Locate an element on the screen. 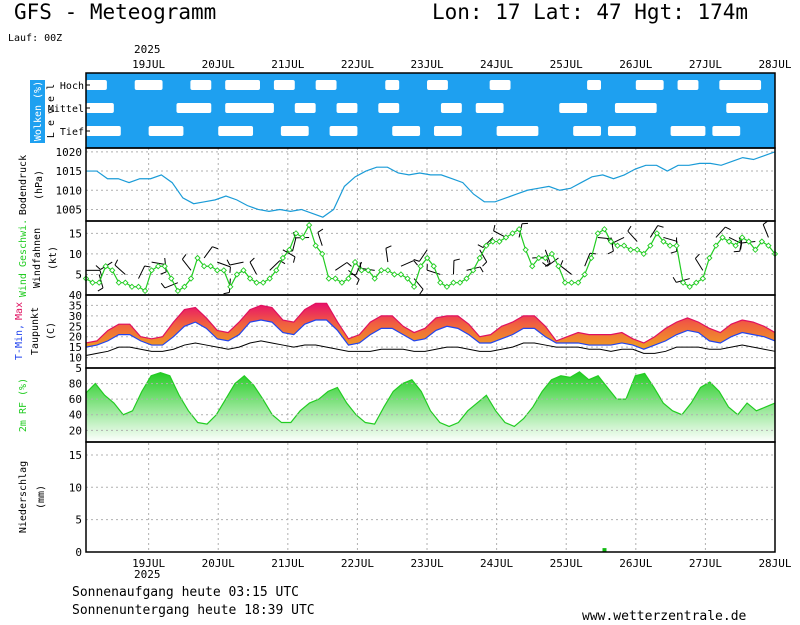  precip-tick-label: 0 is located at coordinates (78, 552).